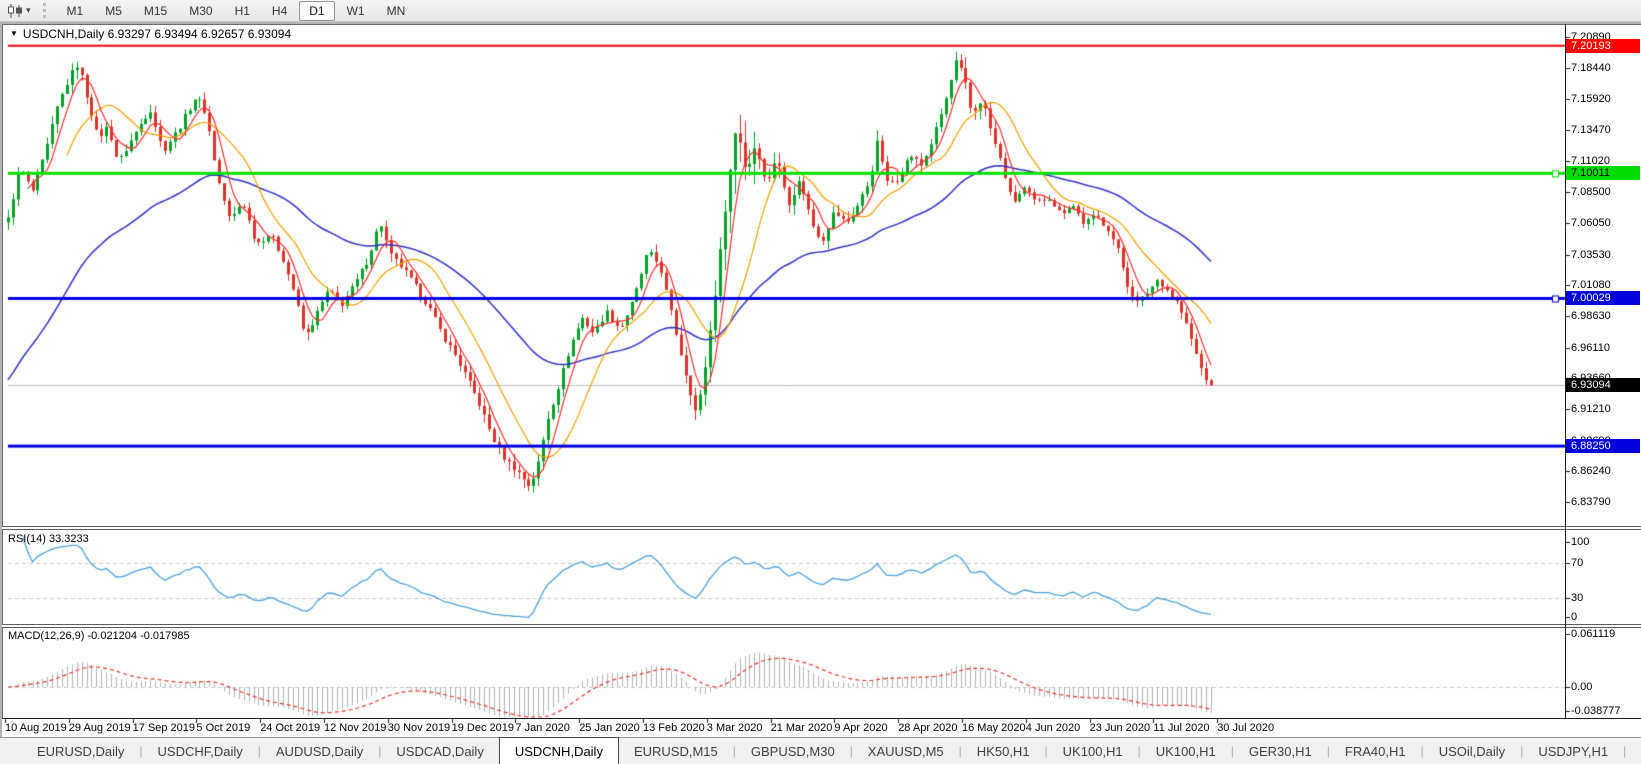 The width and height of the screenshot is (1641, 764). I want to click on chart-tab-gbpusd-m30: GBPUSD,M30, so click(792, 751).